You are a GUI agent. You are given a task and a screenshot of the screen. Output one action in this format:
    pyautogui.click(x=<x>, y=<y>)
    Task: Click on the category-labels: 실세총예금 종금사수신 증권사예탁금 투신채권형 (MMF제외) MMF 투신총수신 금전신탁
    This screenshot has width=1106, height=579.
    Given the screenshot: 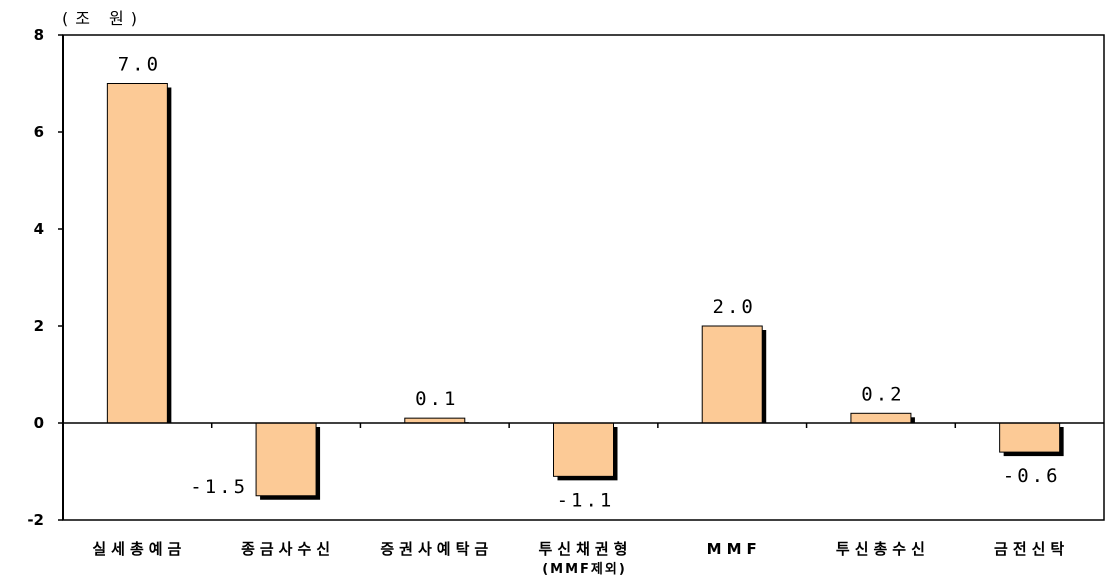 What is the action you would take?
    pyautogui.click(x=580, y=558)
    